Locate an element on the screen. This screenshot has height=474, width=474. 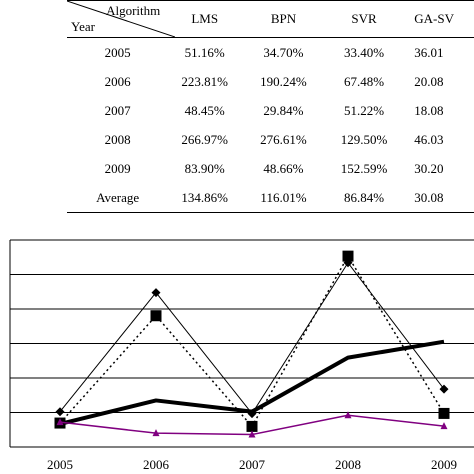
table-cell: 51.22% is located at coordinates (364, 110).